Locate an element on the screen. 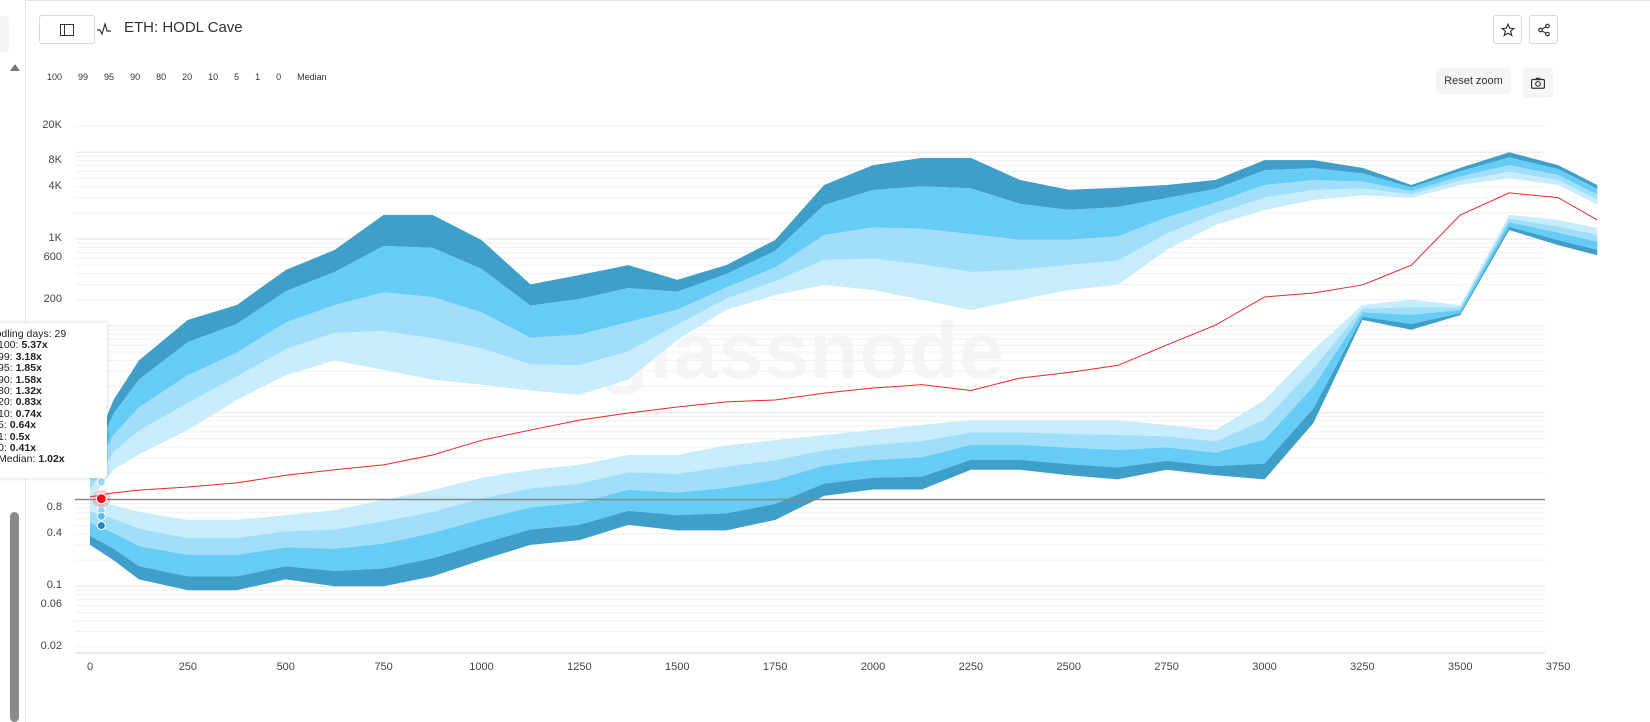 The height and width of the screenshot is (722, 1650). legend-item: 5 is located at coordinates (237, 77).